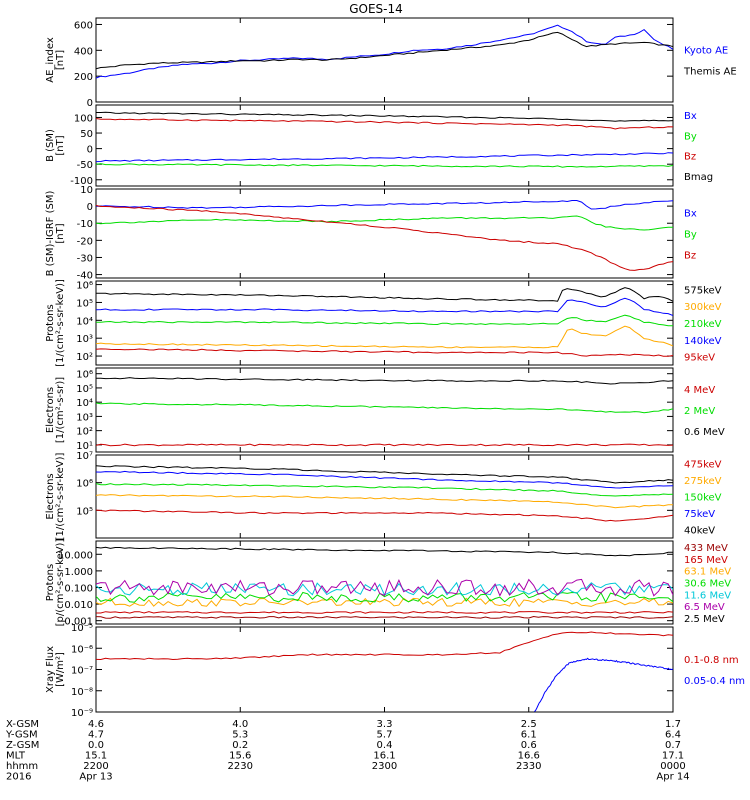  I want to click on y-tick-label: 200, so click(83, 77).